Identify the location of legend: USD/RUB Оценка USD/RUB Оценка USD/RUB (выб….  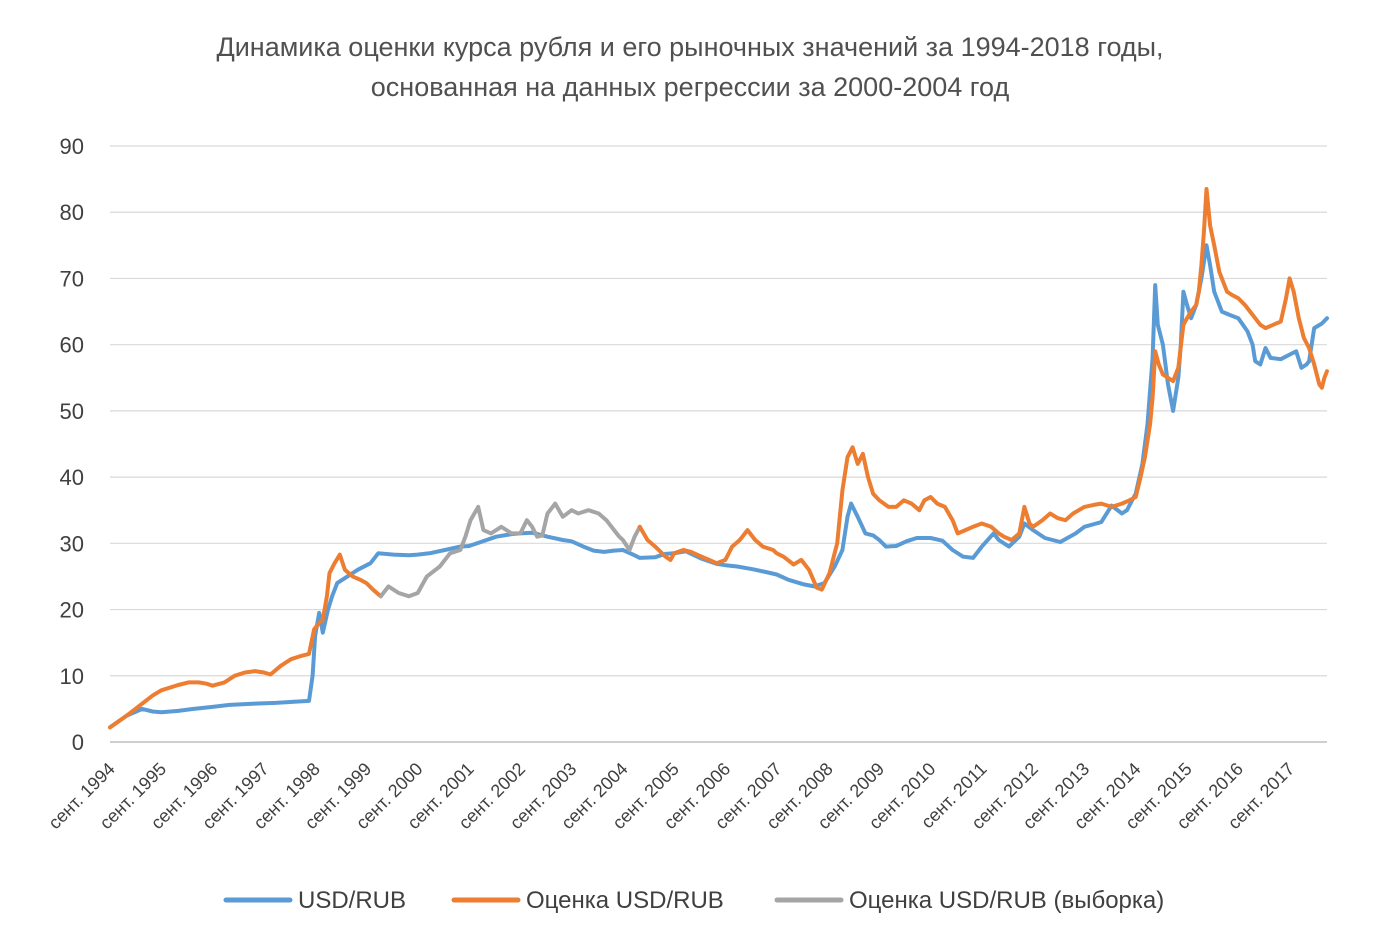
(693, 900).